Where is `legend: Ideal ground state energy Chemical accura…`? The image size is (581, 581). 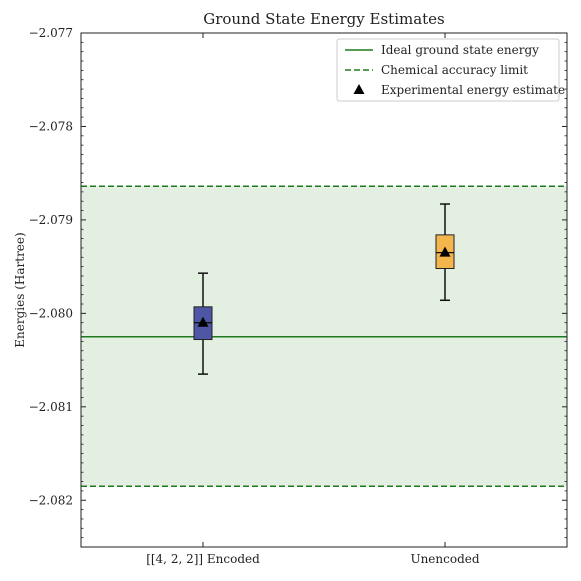
legend: Ideal ground state energy Chemical accura… is located at coordinates (450, 70).